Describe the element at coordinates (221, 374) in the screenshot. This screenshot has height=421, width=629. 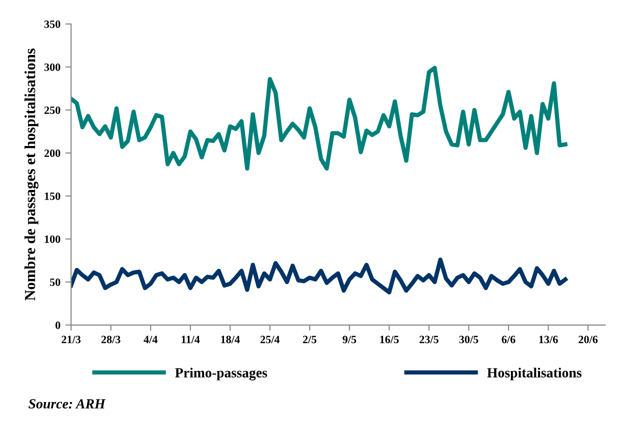
I see `legend-label: Primo-passages` at that location.